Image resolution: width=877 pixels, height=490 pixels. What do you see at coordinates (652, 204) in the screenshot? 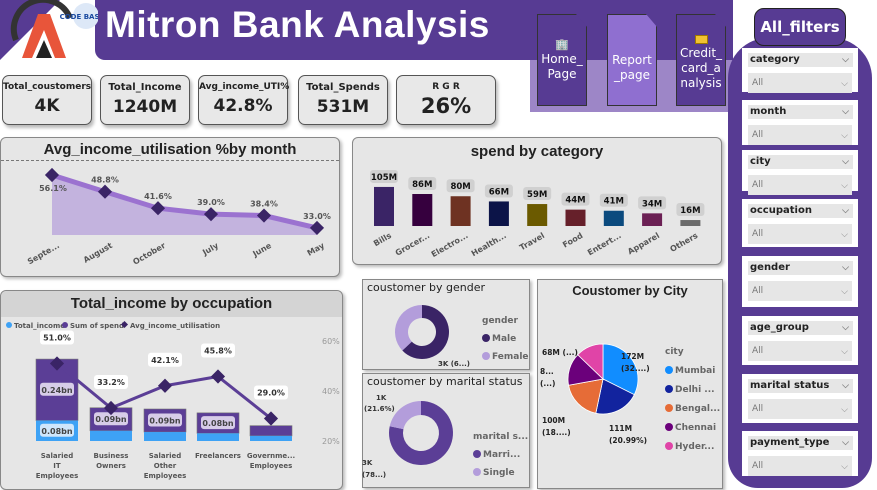
I see `data-label: 34M` at bounding box center [652, 204].